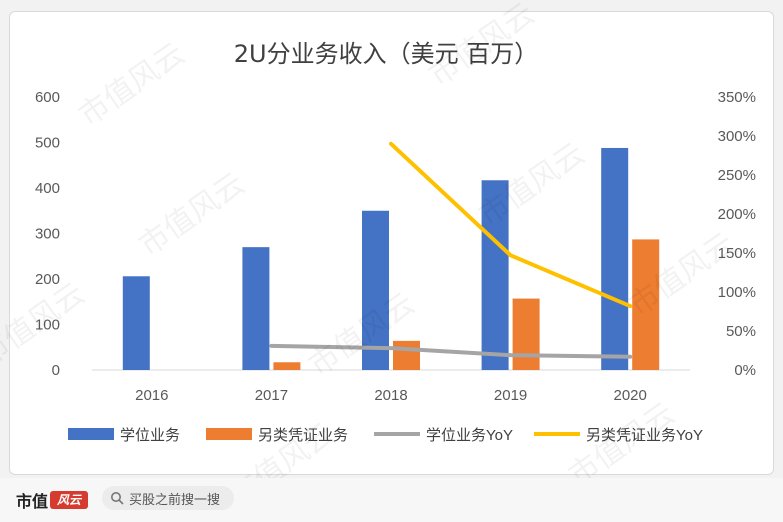 Image resolution: width=783 pixels, height=522 pixels. I want to click on y-right-tick-label: 100%, so click(737, 292).